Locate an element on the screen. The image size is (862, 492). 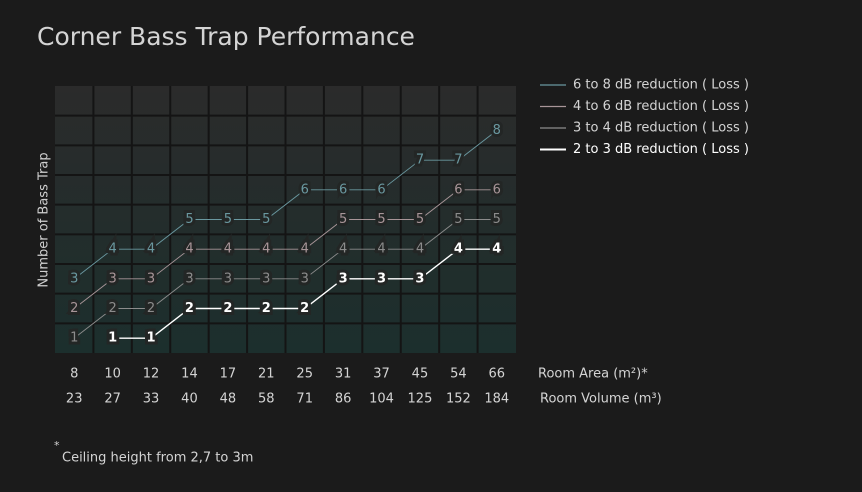
secondary-x-tick-label: 86 is located at coordinates (343, 399).